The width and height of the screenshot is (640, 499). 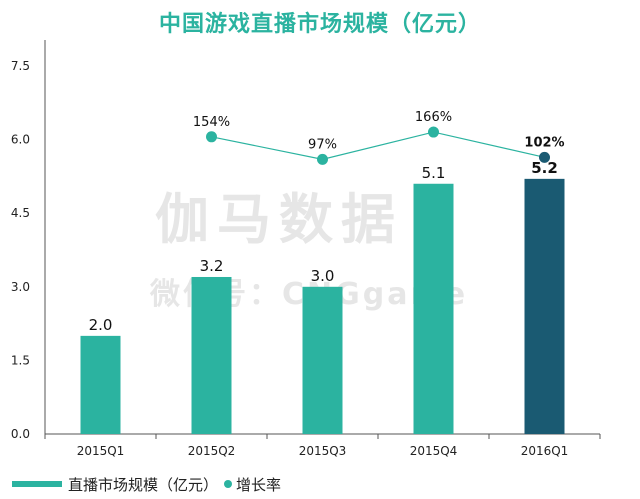 I want to click on x-tick-label: 2015Q4, so click(x=434, y=451).